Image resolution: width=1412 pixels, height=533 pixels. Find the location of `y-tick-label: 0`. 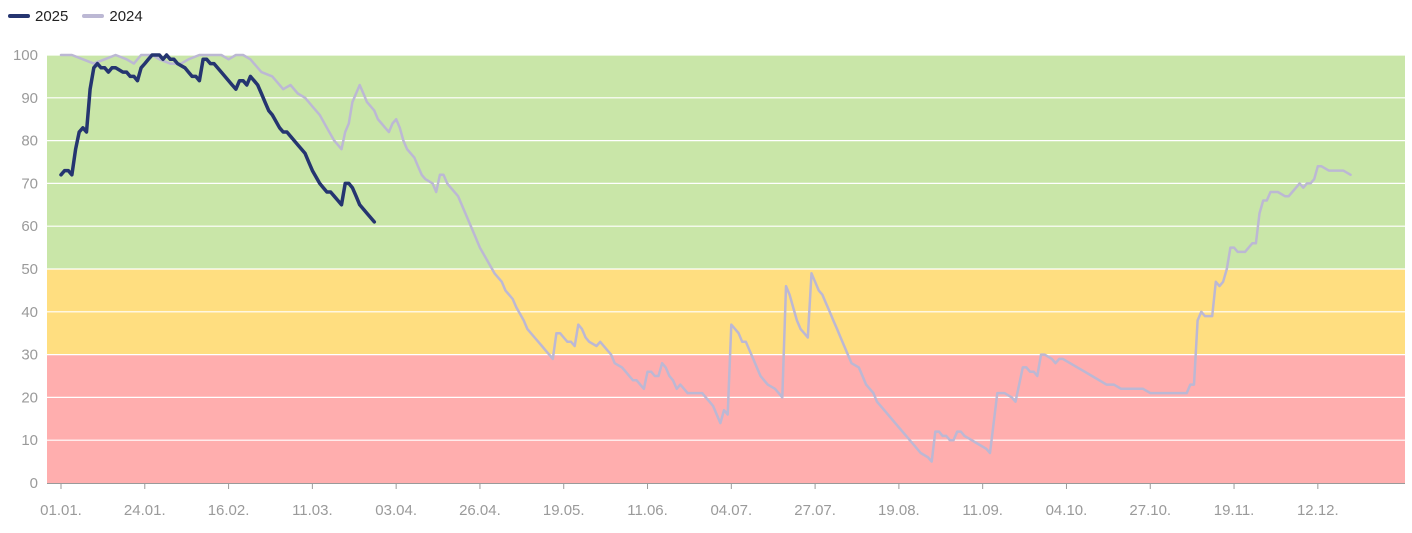

y-tick-label: 0 is located at coordinates (34, 483).